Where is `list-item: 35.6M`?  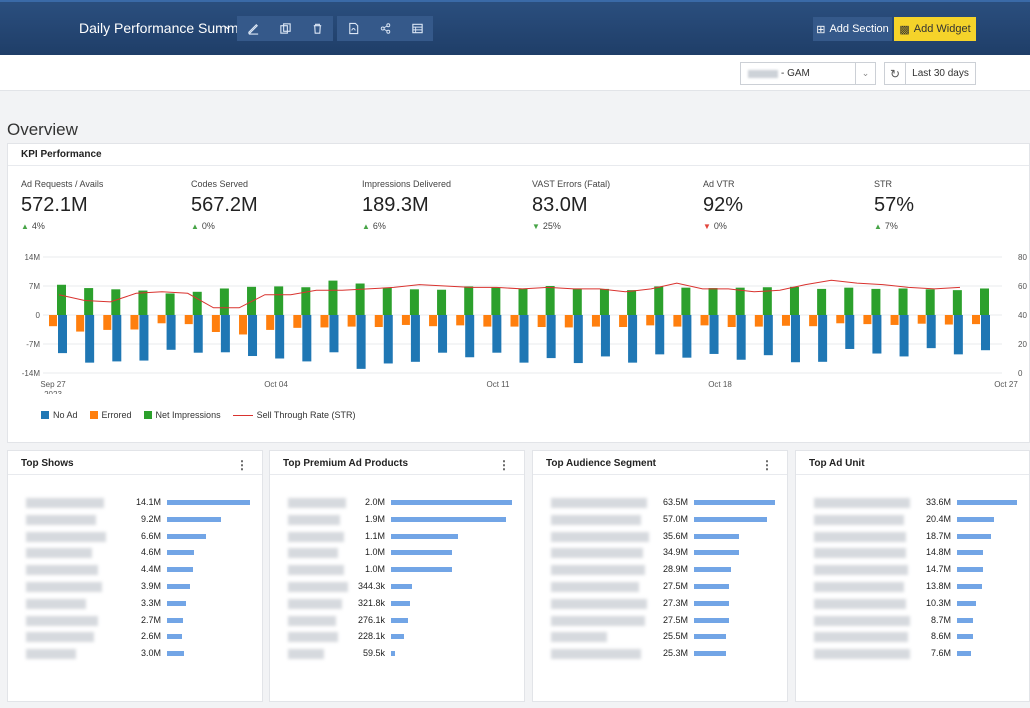 list-item: 35.6M is located at coordinates (660, 537).